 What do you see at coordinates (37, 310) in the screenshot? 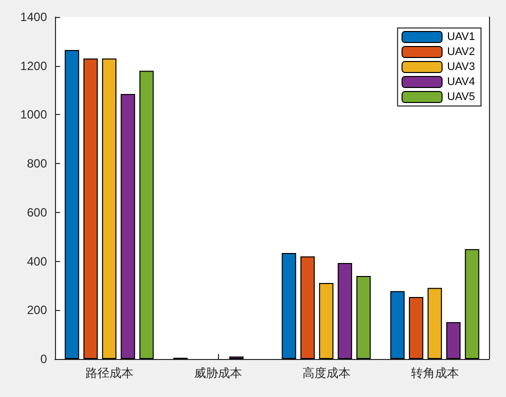
I see `y-tick-label: 200` at bounding box center [37, 310].